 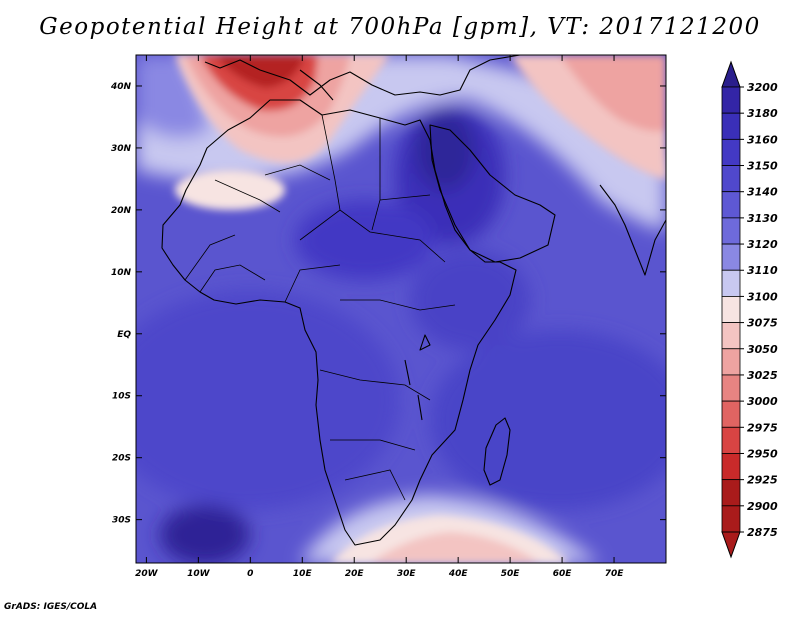 I want to click on lon-tick-label: 0, so click(x=250, y=574).